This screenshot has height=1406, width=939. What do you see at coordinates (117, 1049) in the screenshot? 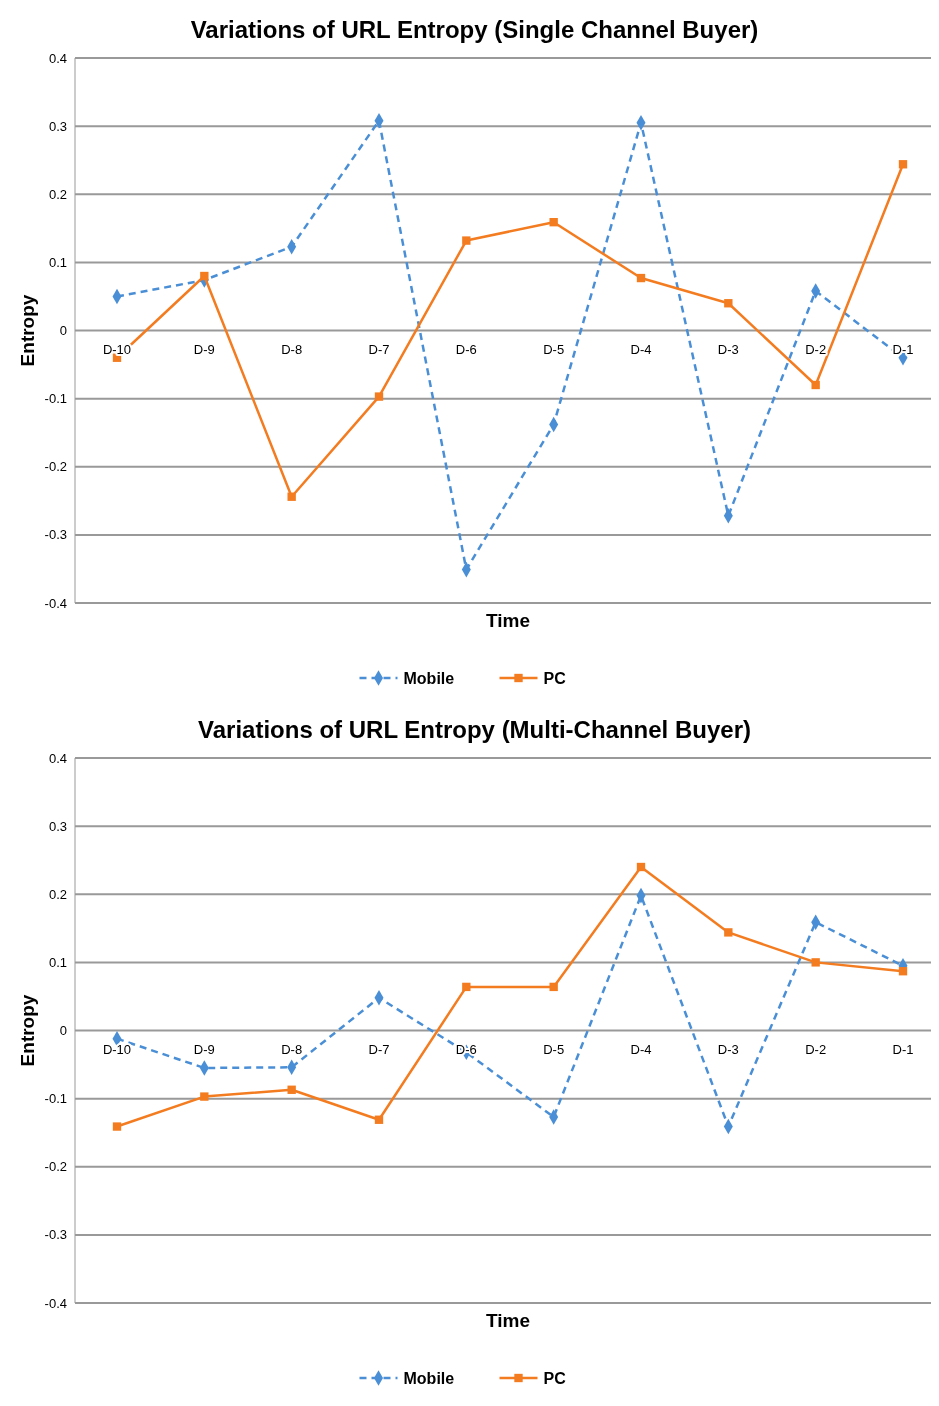
I see `x-tick-label: D-10` at bounding box center [117, 1049].